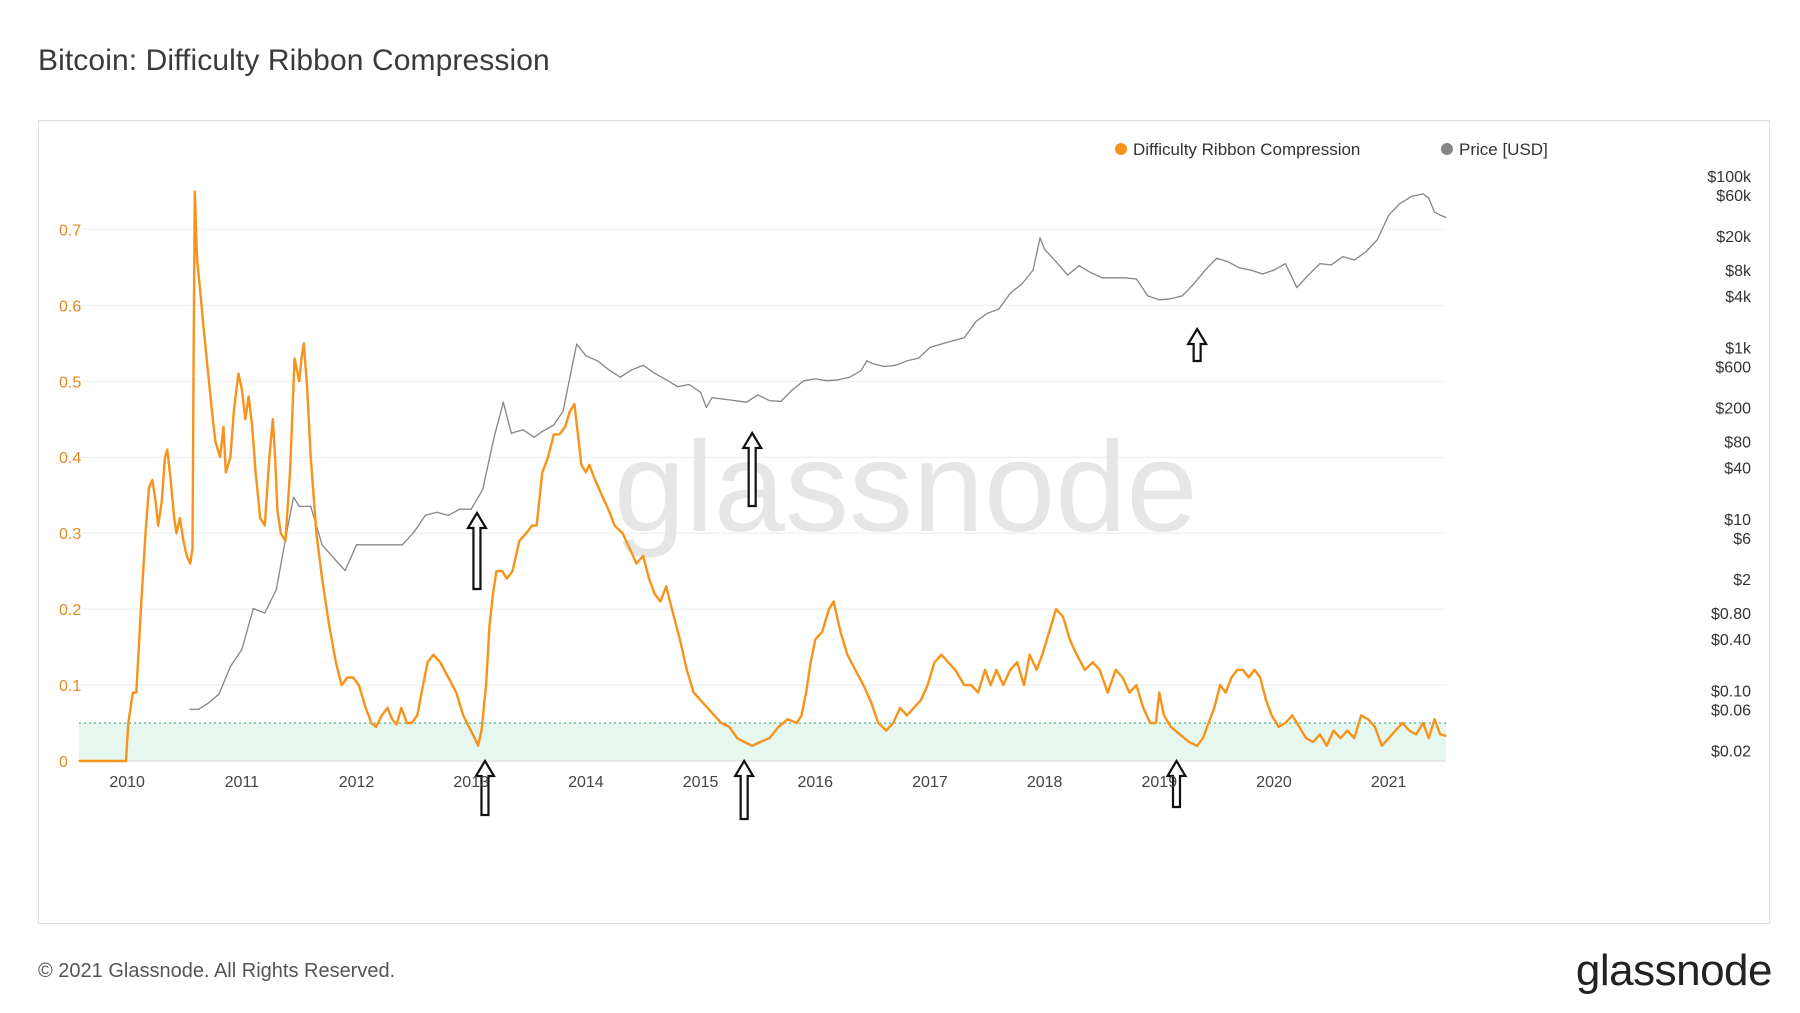 The width and height of the screenshot is (1800, 1013). Describe the element at coordinates (1737, 520) in the screenshot. I see `y-right-tick-label: $10` at that location.